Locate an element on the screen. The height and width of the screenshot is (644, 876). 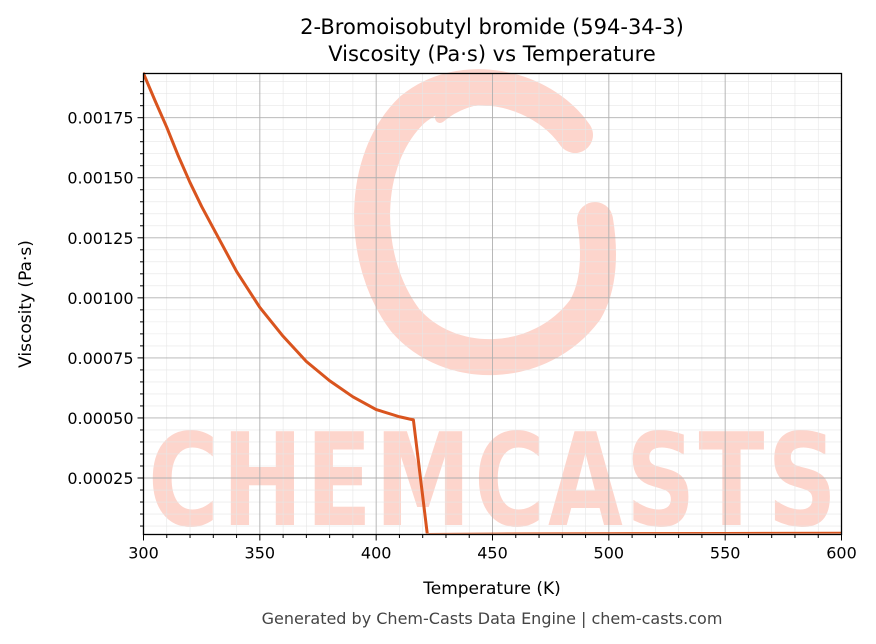
watermark-swirl is located at coordinates (485, 222).